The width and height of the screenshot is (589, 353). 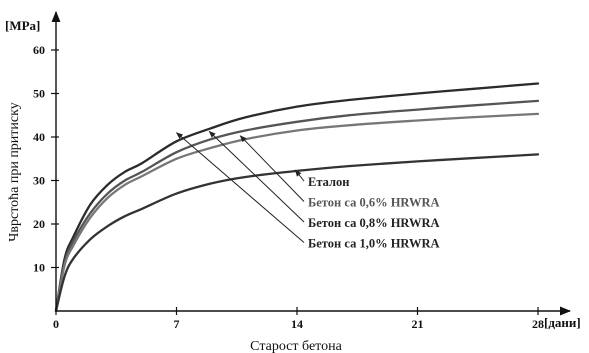 What do you see at coordinates (39, 181) in the screenshot?
I see `y-tick-label: 30` at bounding box center [39, 181].